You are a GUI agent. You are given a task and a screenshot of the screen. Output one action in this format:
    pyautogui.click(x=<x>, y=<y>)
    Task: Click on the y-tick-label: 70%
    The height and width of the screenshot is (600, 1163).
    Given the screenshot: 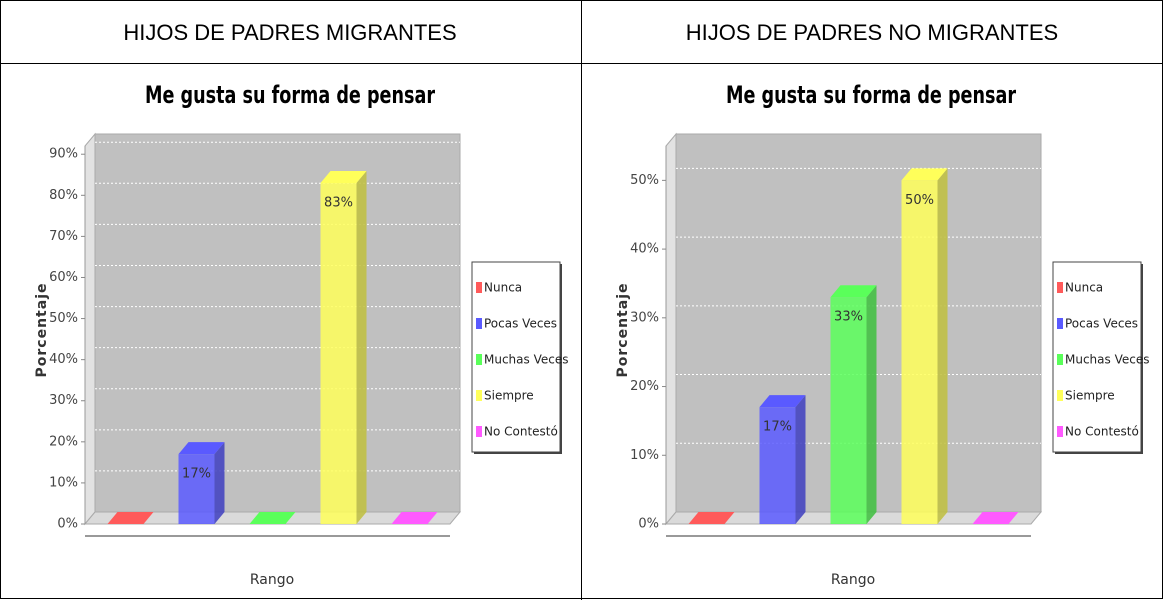 What is the action you would take?
    pyautogui.click(x=63, y=236)
    